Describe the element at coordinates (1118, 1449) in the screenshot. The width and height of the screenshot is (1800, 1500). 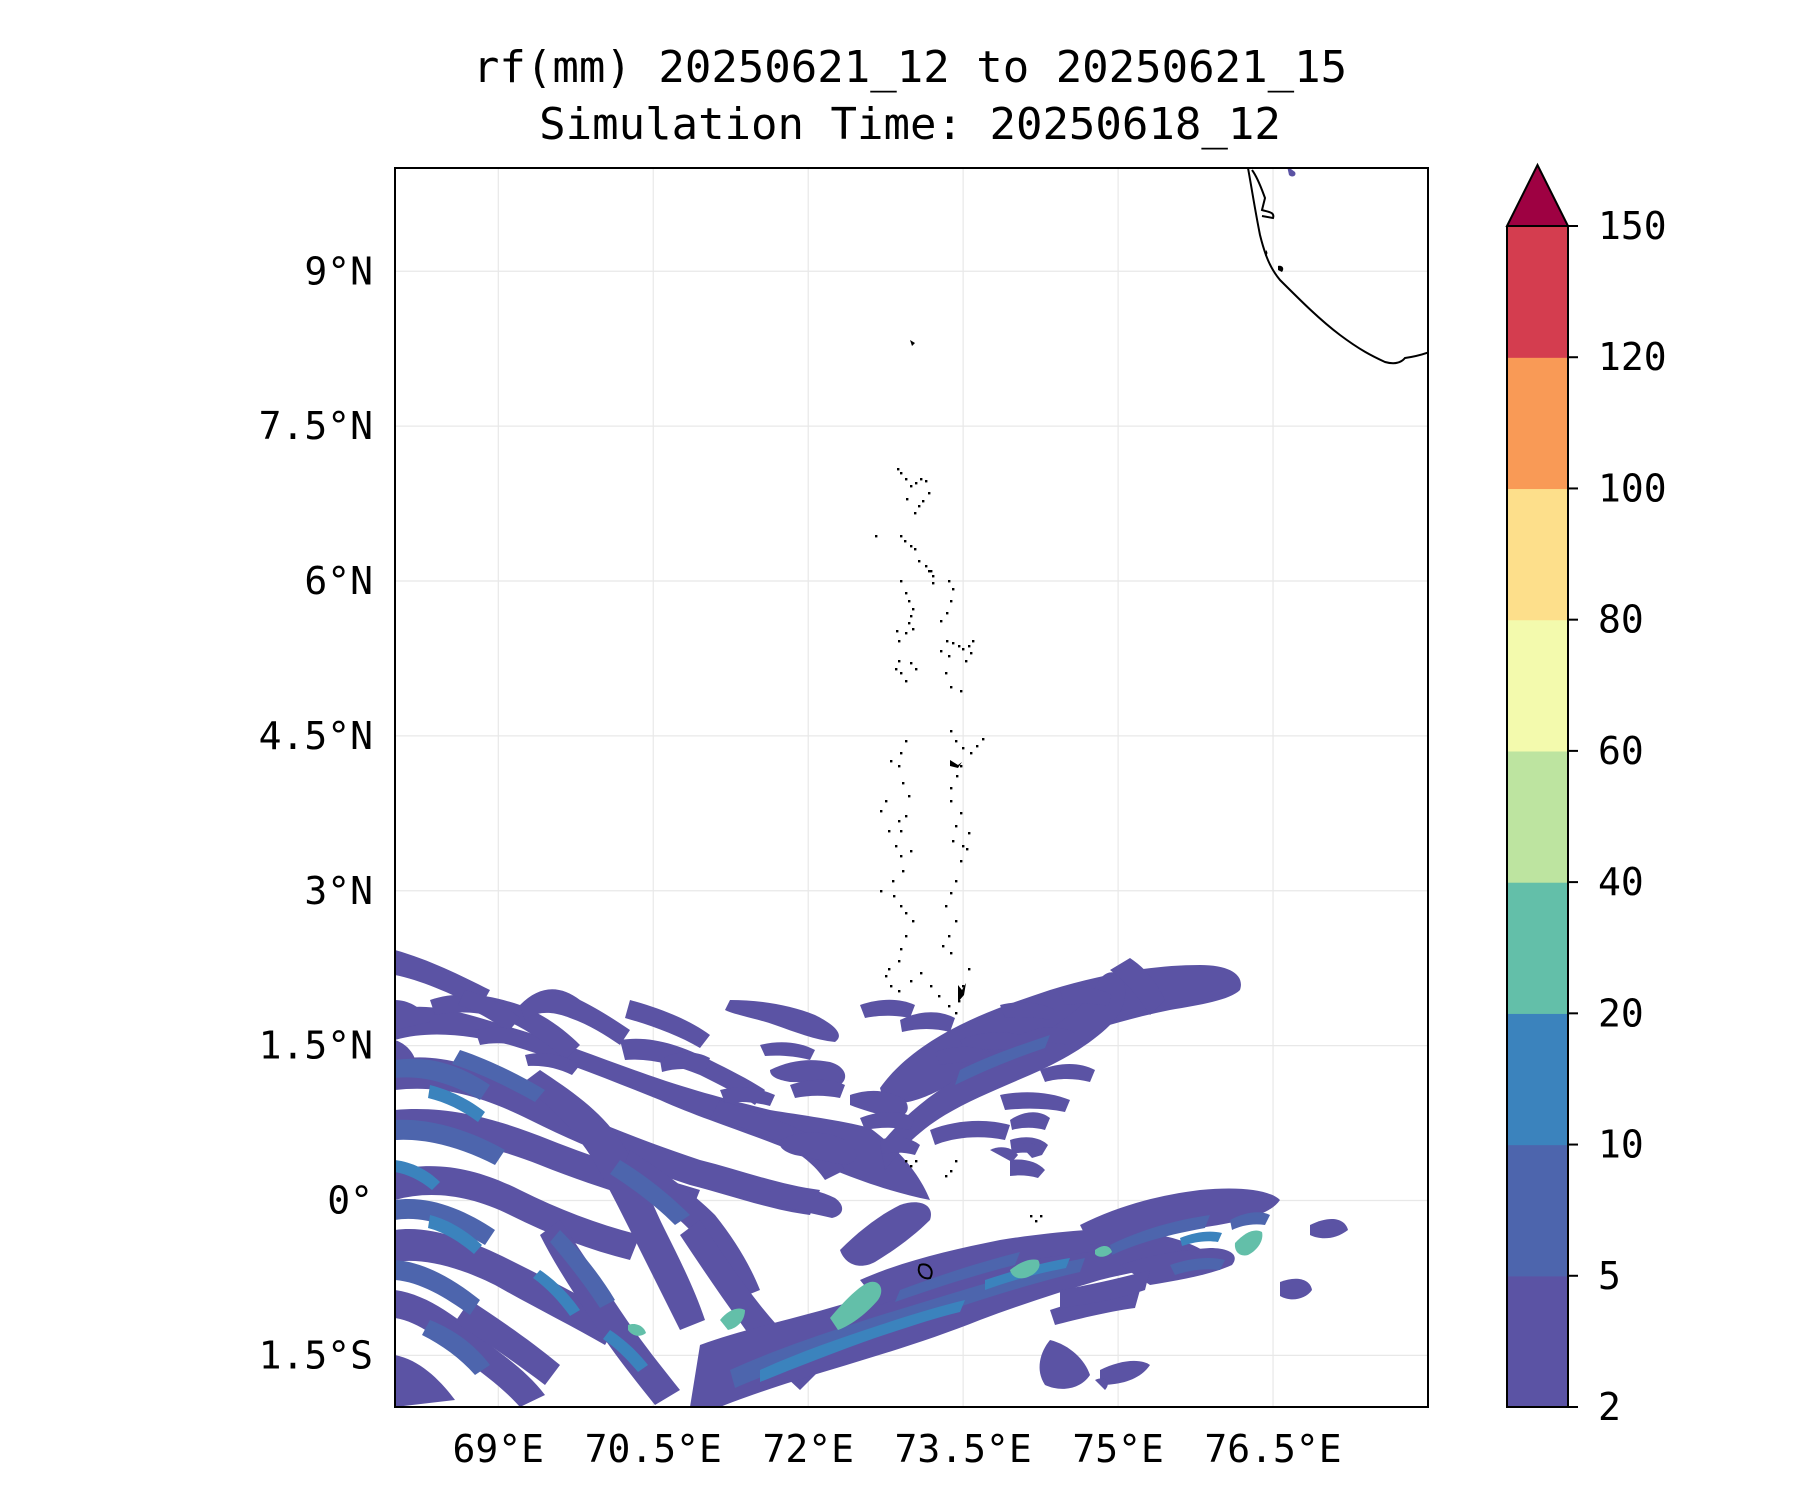
I see `lon-tick-label: 75°E` at that location.